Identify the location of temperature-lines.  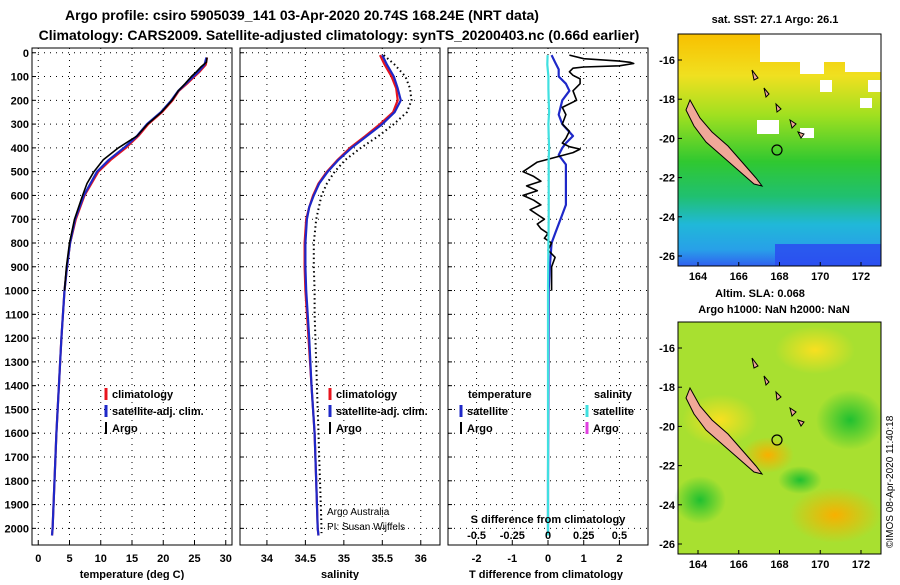
(129, 296).